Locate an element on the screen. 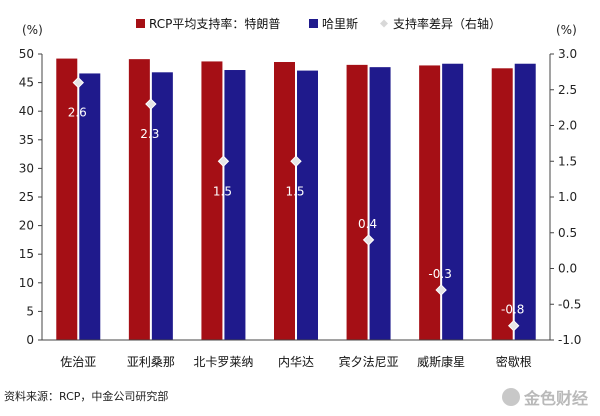 This screenshot has width=600, height=416. watermark: 金色财经 is located at coordinates (544, 397).